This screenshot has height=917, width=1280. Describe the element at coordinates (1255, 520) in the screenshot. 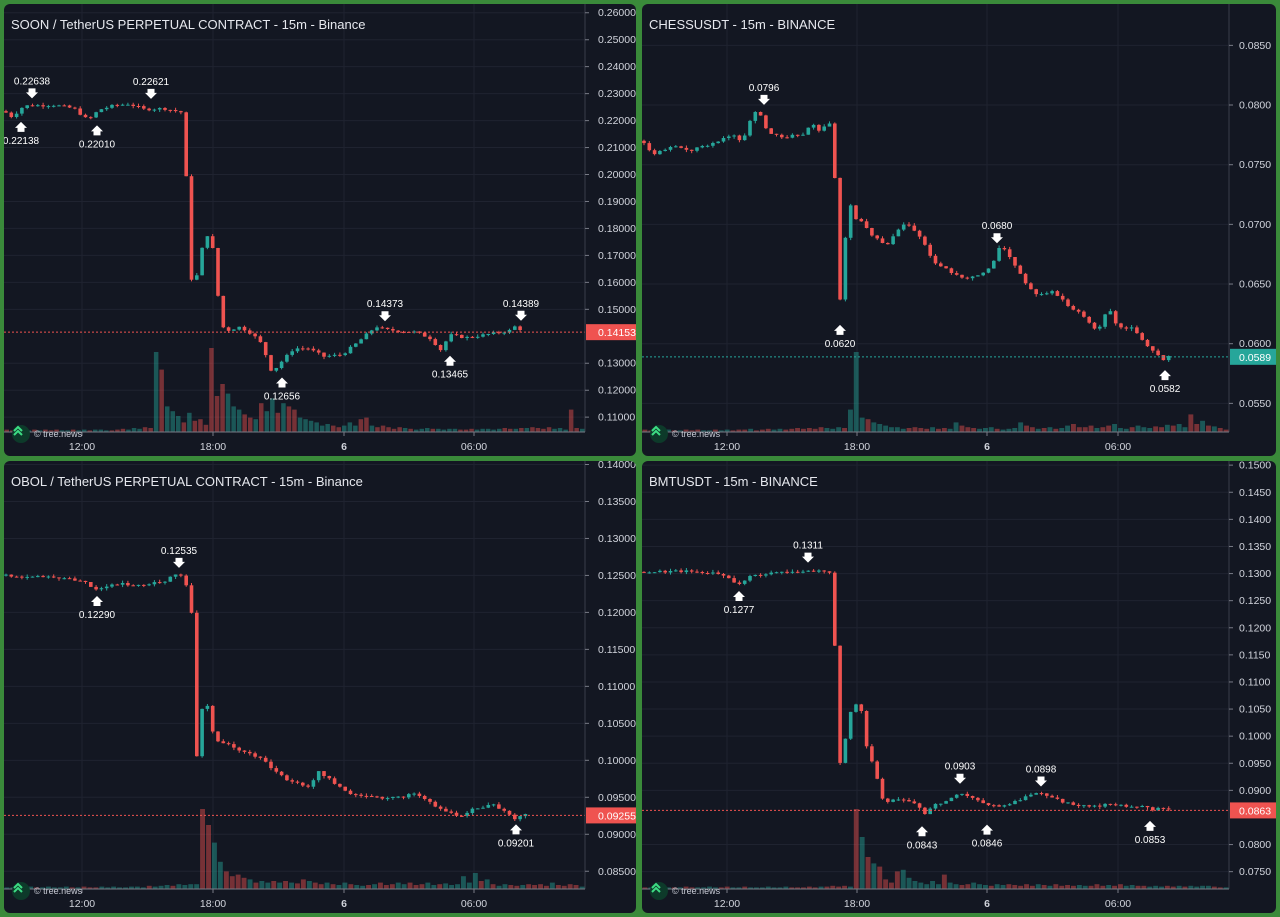

I see `price-tick-label: 0.1400` at that location.